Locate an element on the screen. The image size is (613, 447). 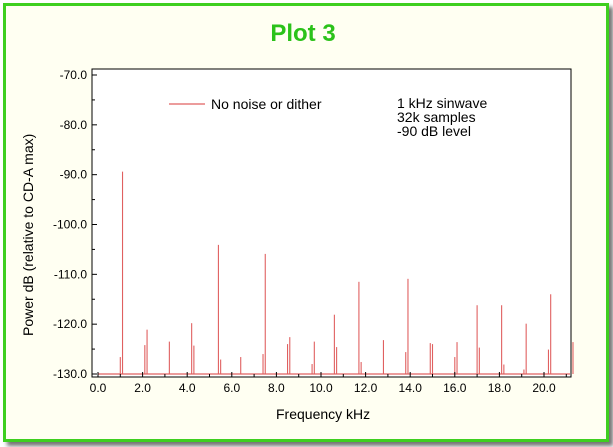
x-tick-label-8: 16.0 is located at coordinates (455, 388).